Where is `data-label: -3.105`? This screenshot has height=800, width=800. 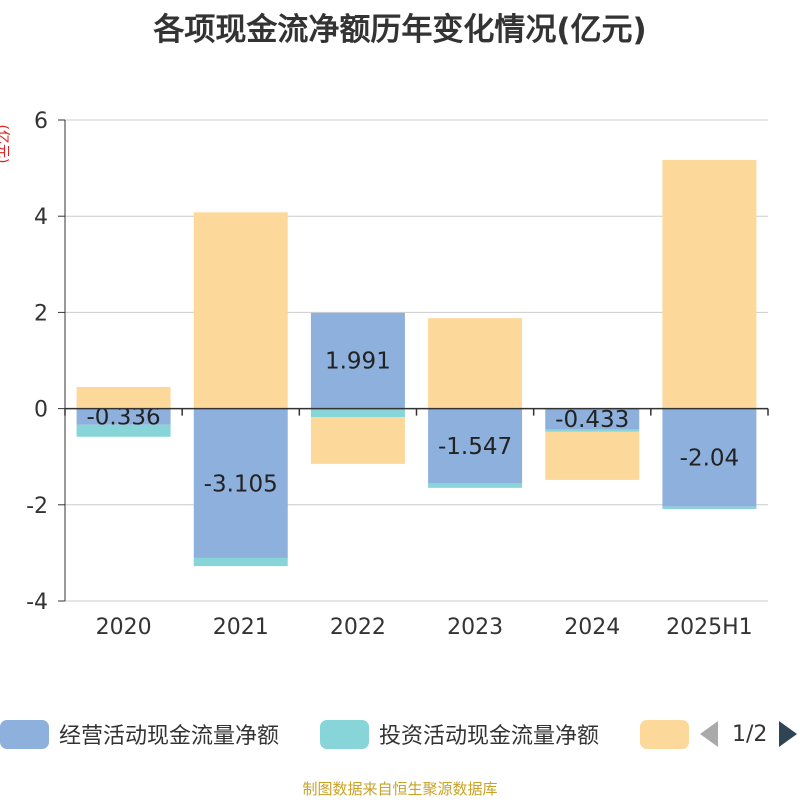
data-label: -3.105 is located at coordinates (241, 484).